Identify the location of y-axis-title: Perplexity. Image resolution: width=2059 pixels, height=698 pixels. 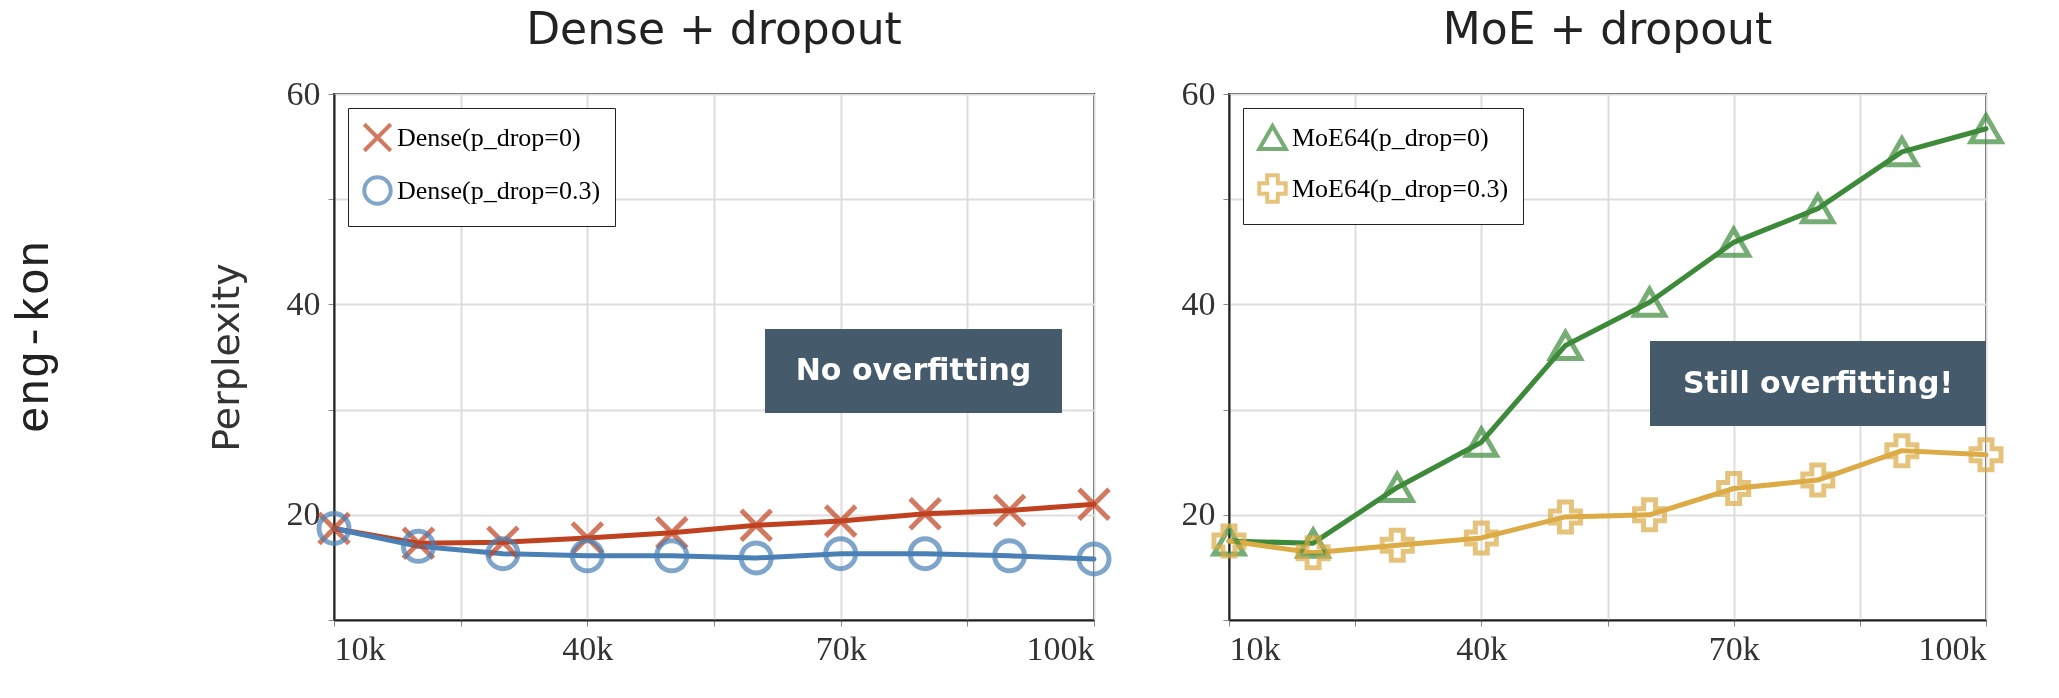
(225, 357).